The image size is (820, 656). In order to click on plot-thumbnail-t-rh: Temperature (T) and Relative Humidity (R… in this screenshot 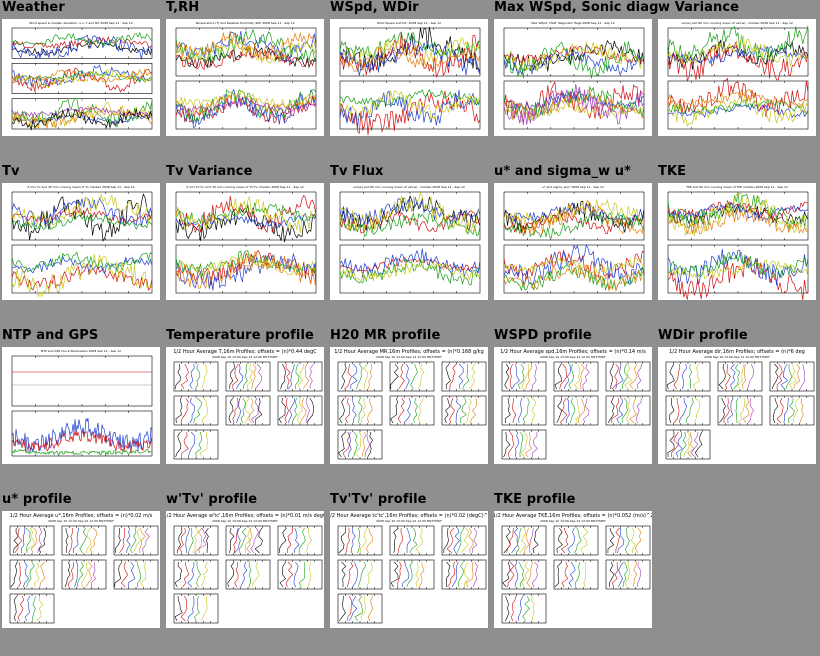, I will do `click(245, 77)`.